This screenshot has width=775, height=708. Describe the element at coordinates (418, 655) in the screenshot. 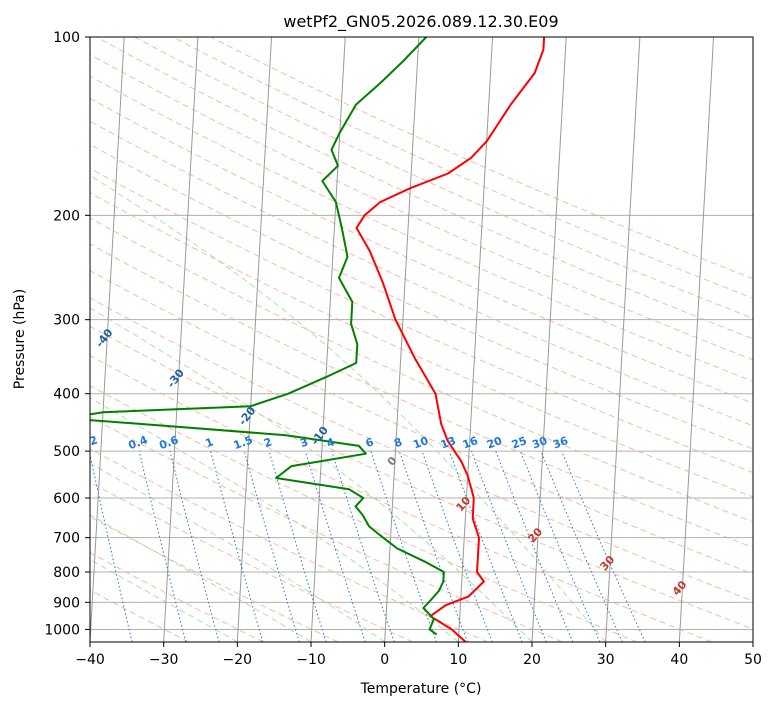

I see `x-axis-ticks: −40 −30 −20 −10 0 10 20 30 40 50` at that location.